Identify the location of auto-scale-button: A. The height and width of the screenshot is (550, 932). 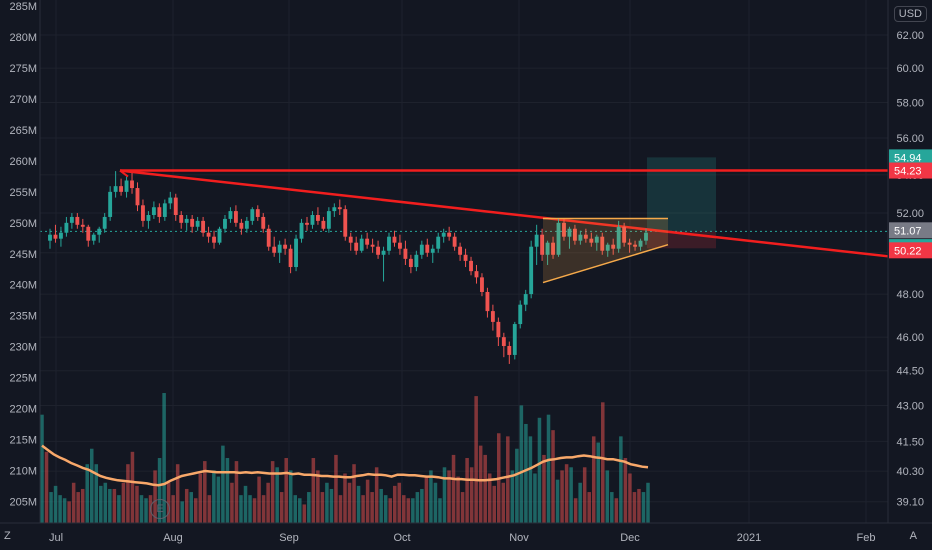
(913, 536).